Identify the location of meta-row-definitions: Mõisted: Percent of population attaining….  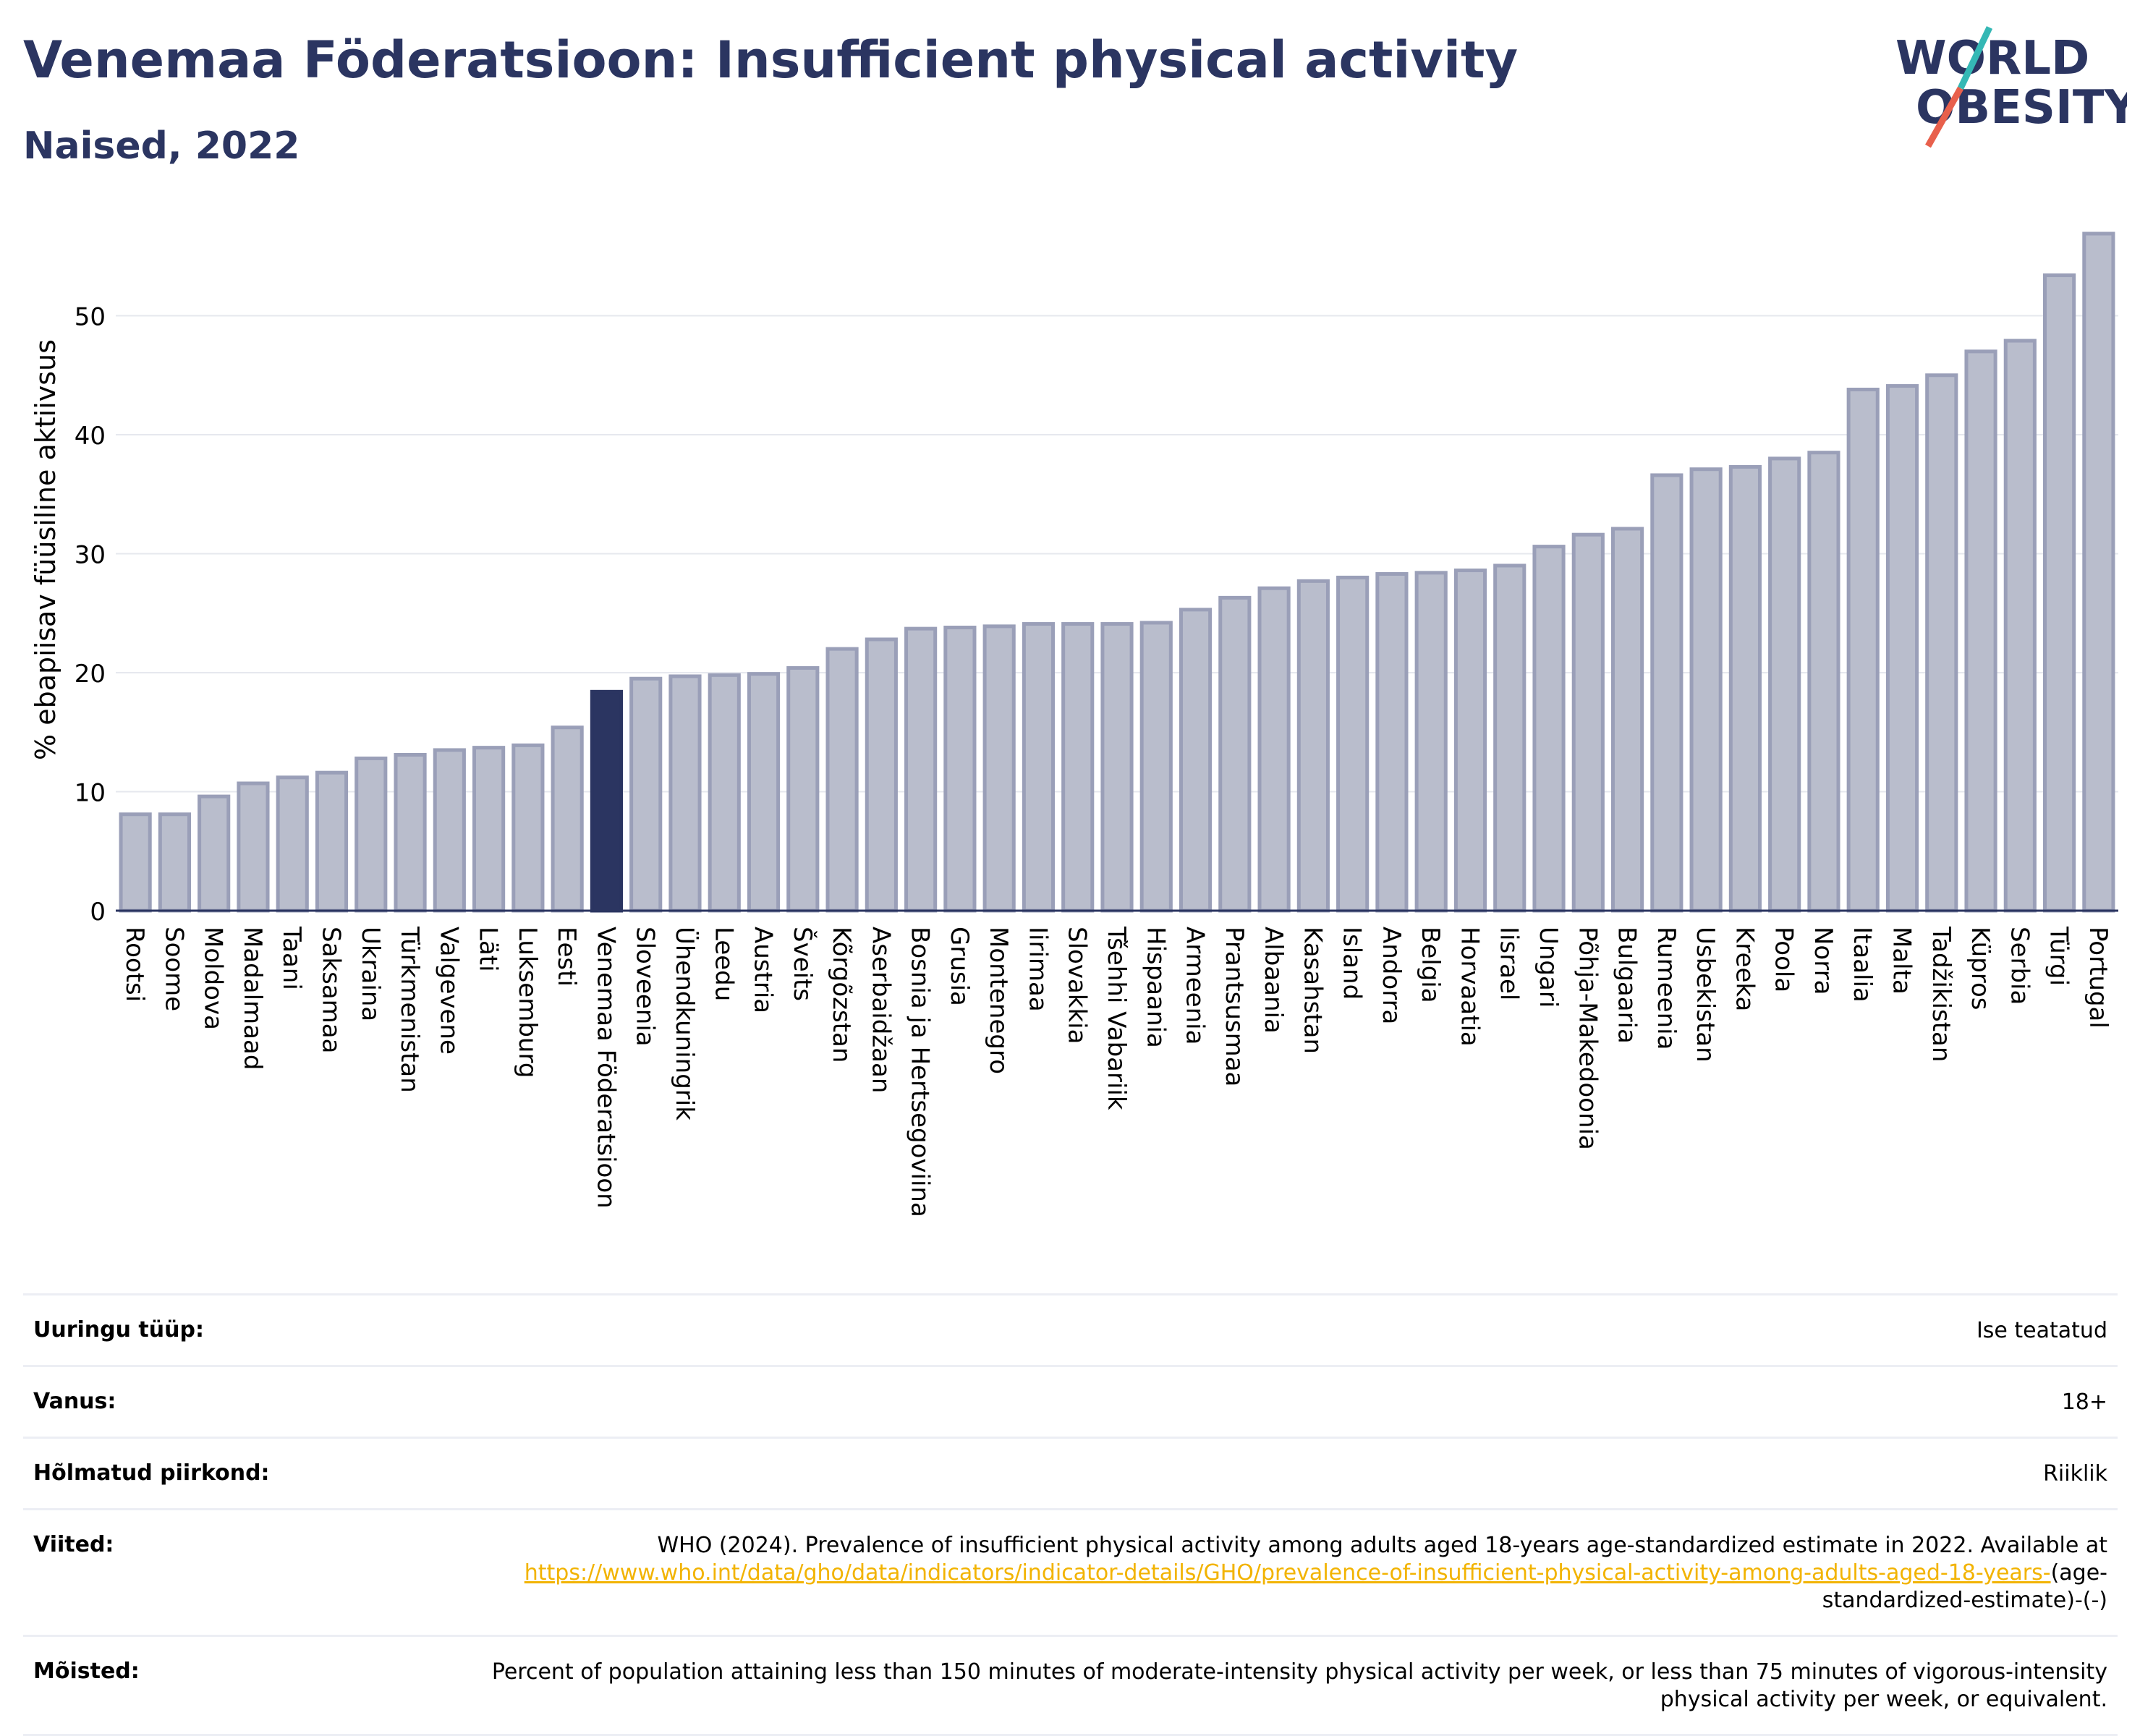
(1070, 1686).